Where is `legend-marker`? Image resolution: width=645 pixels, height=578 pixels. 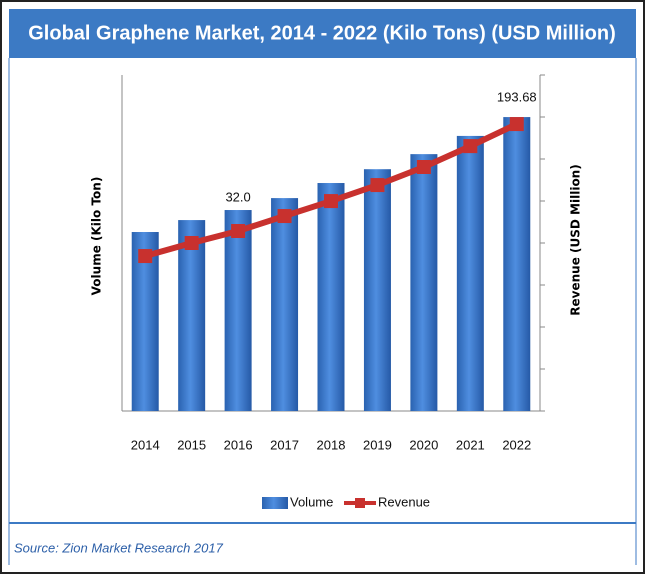 legend-marker is located at coordinates (360, 503).